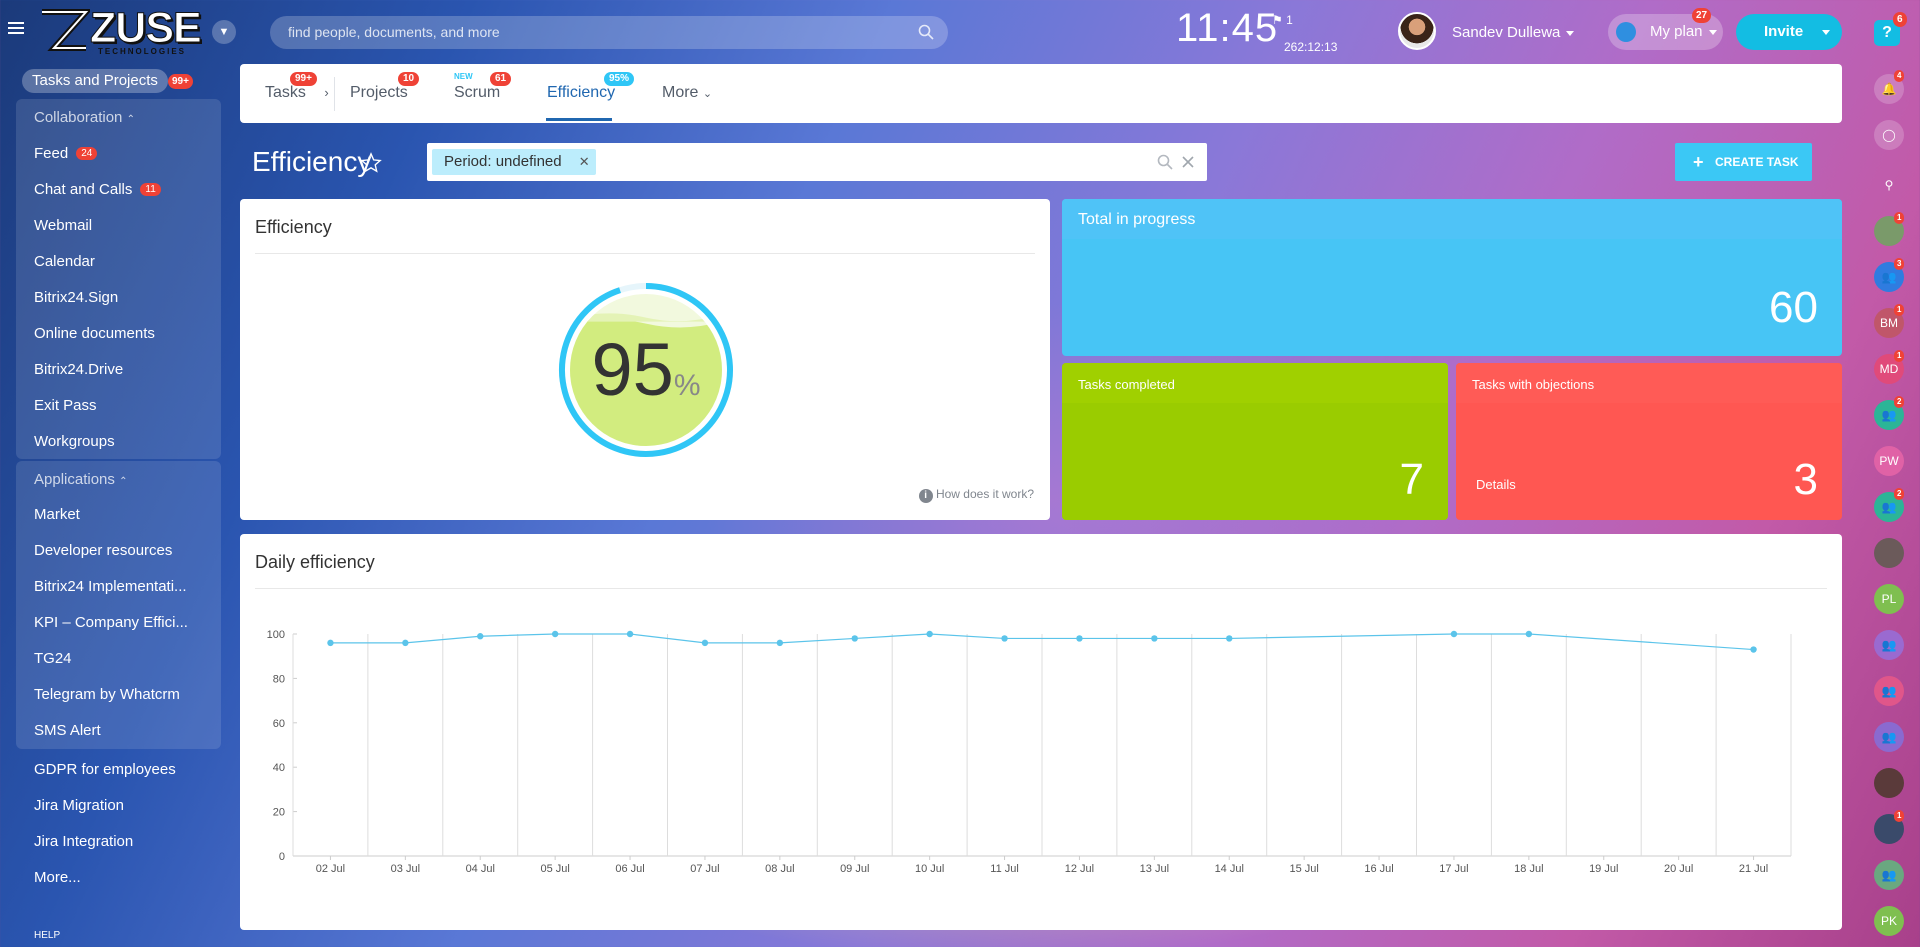  Describe the element at coordinates (16, 28) in the screenshot. I see `menu-toggle-icon` at that location.